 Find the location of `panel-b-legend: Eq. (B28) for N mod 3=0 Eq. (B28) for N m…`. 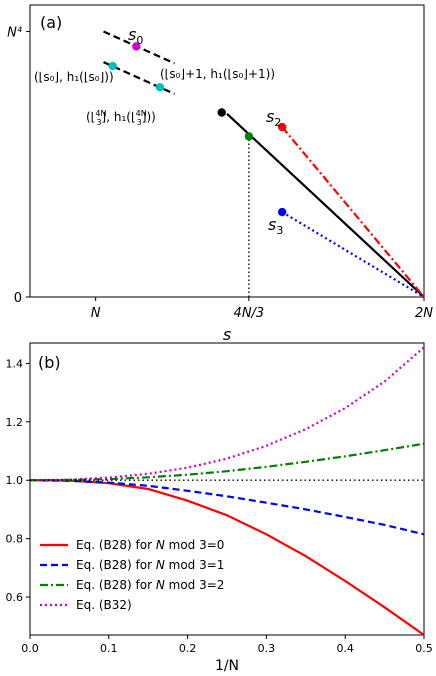

panel-b-legend: Eq. (B28) for N mod 3=0 Eq. (B28) for N m… is located at coordinates (132, 575).